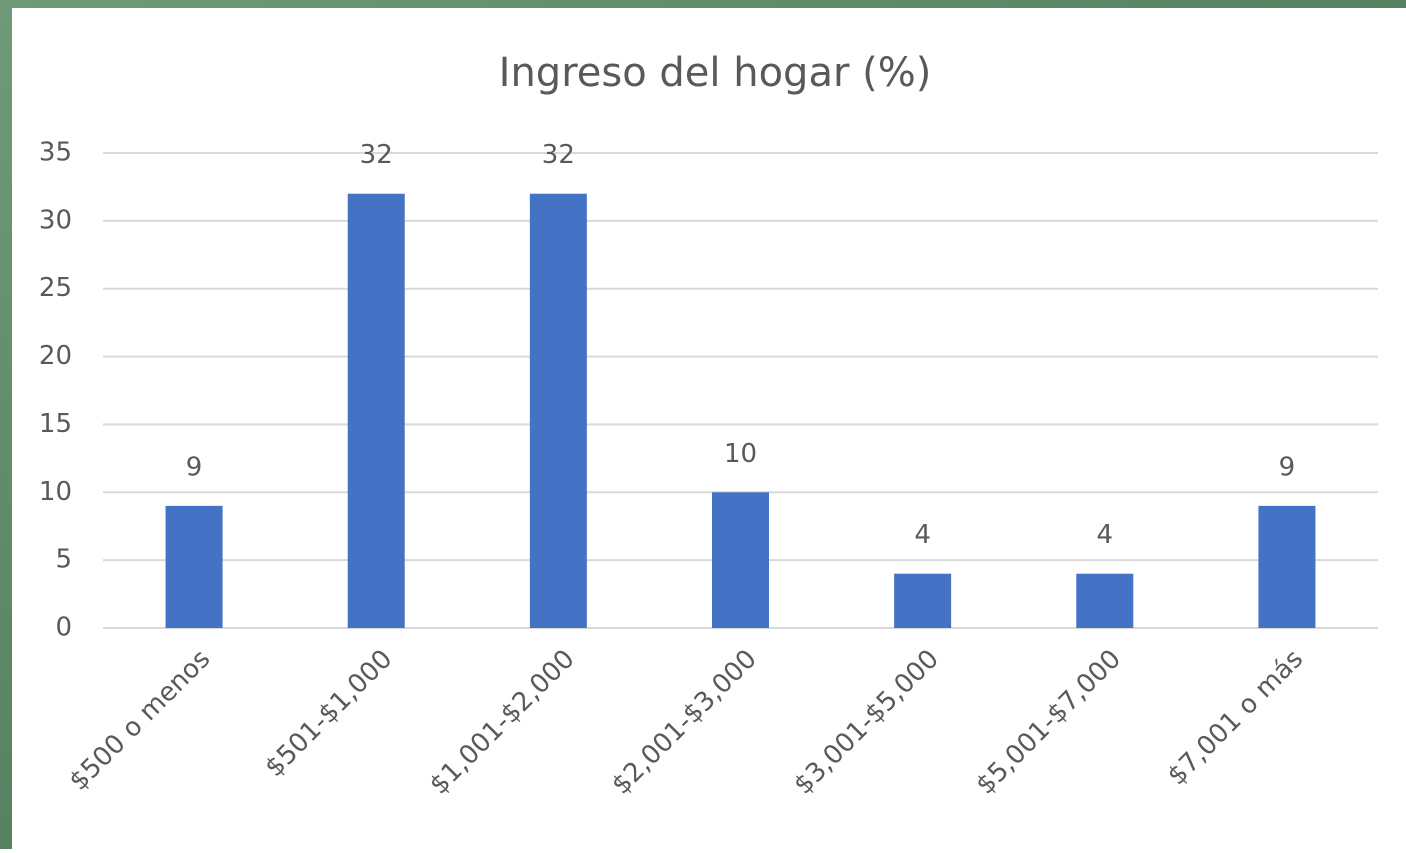  I want to click on y-tick-label: 25, so click(55, 288).